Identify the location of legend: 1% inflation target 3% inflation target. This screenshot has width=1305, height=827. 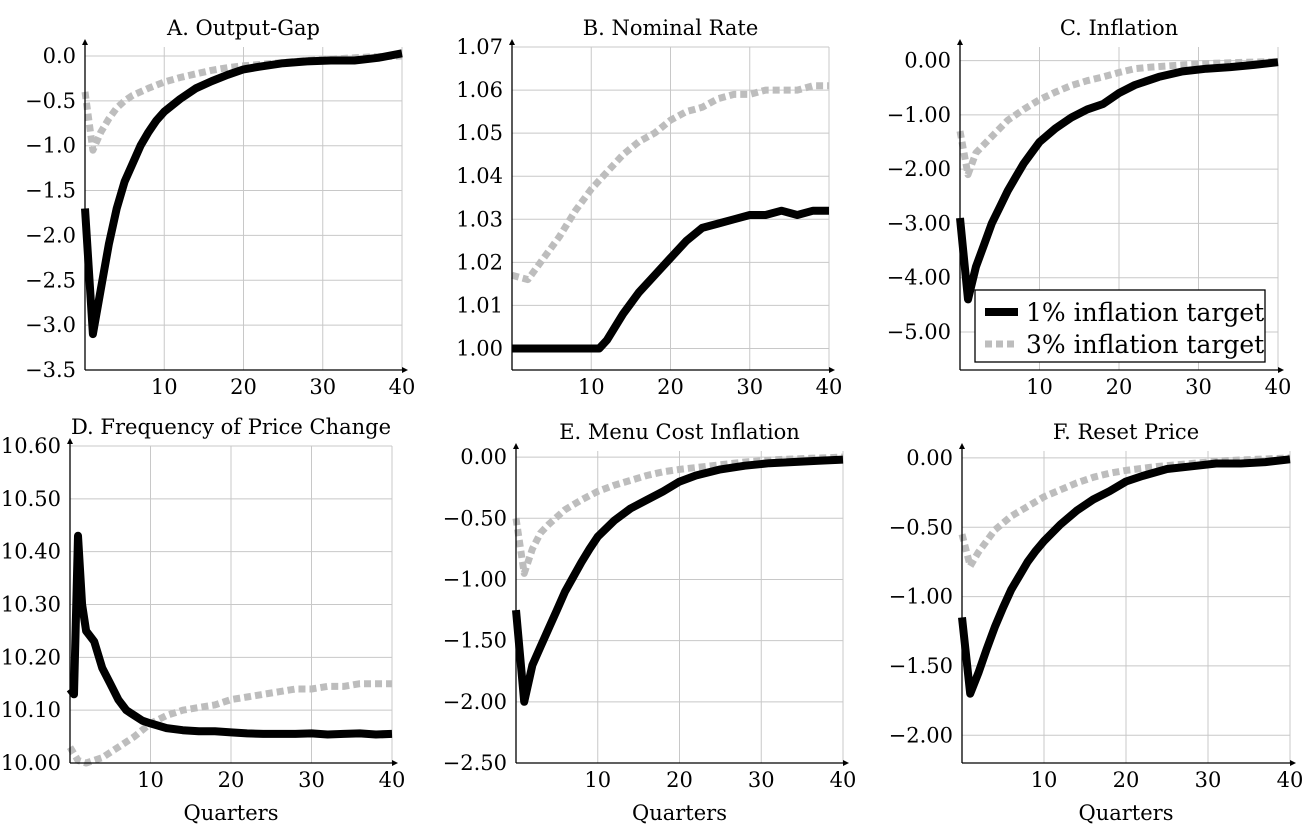
(1120, 326).